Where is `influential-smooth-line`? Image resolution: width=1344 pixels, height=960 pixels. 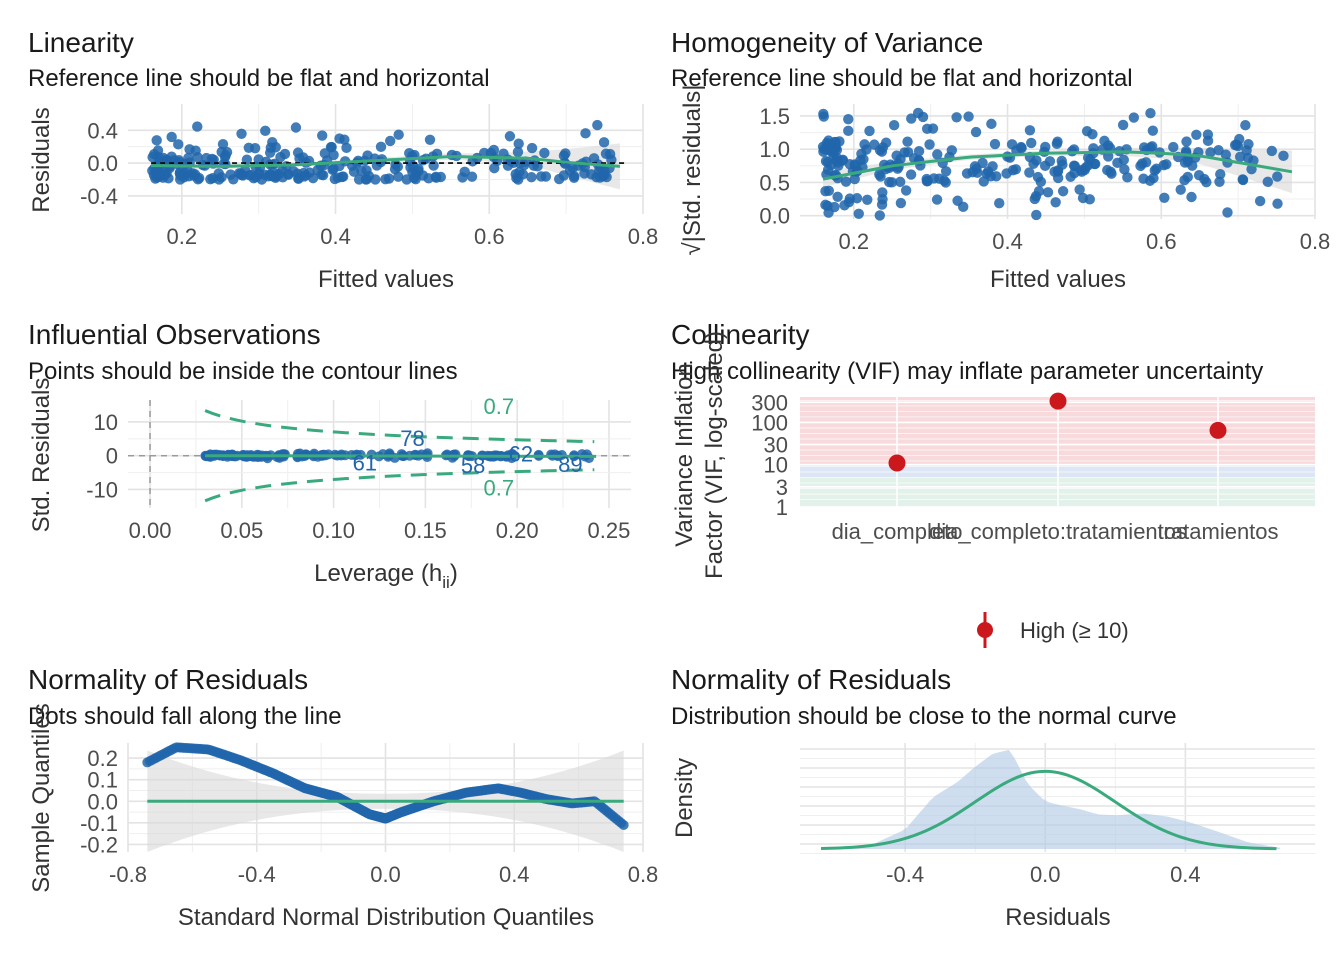
influential-smooth-line is located at coordinates (401, 456).